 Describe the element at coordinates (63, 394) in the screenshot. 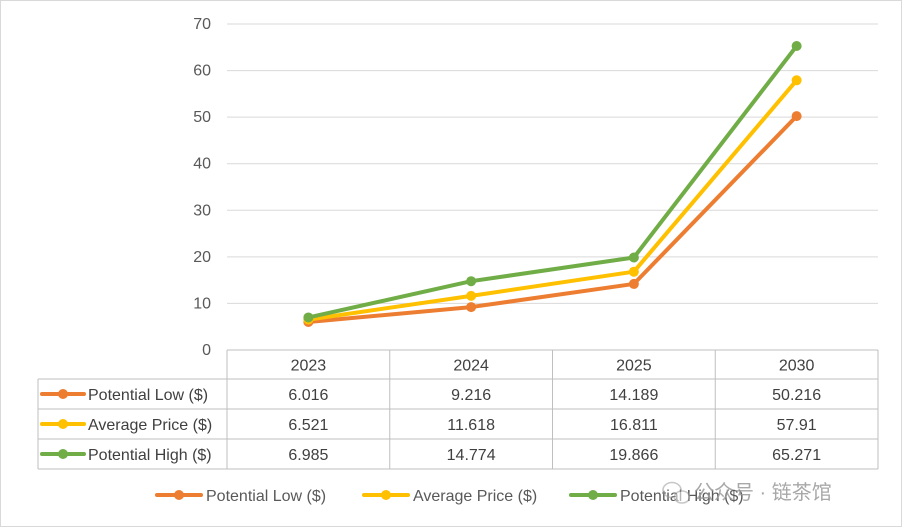

I see `table-legend-marker-potential-low` at that location.